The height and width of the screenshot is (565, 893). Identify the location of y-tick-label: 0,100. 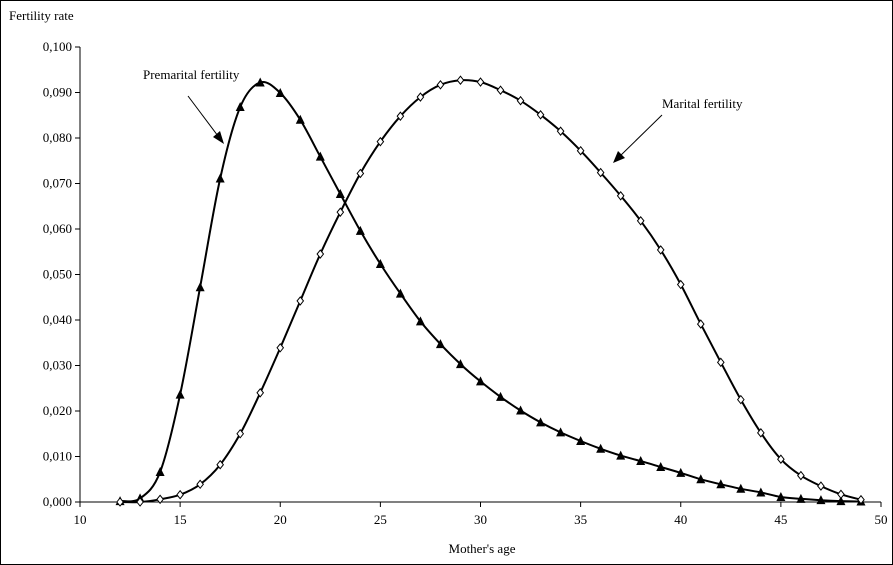
(57, 46).